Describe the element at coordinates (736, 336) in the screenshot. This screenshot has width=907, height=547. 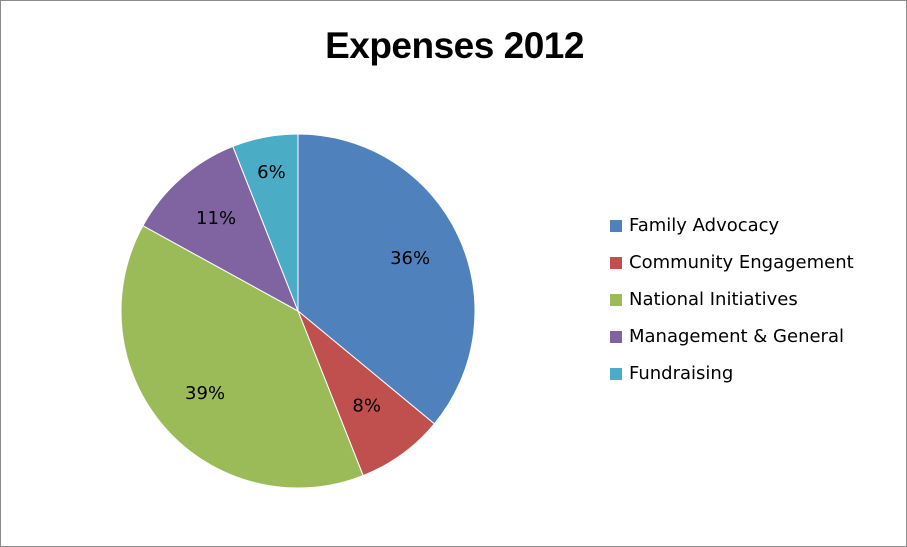
I see `legend-label: Management & General` at that location.